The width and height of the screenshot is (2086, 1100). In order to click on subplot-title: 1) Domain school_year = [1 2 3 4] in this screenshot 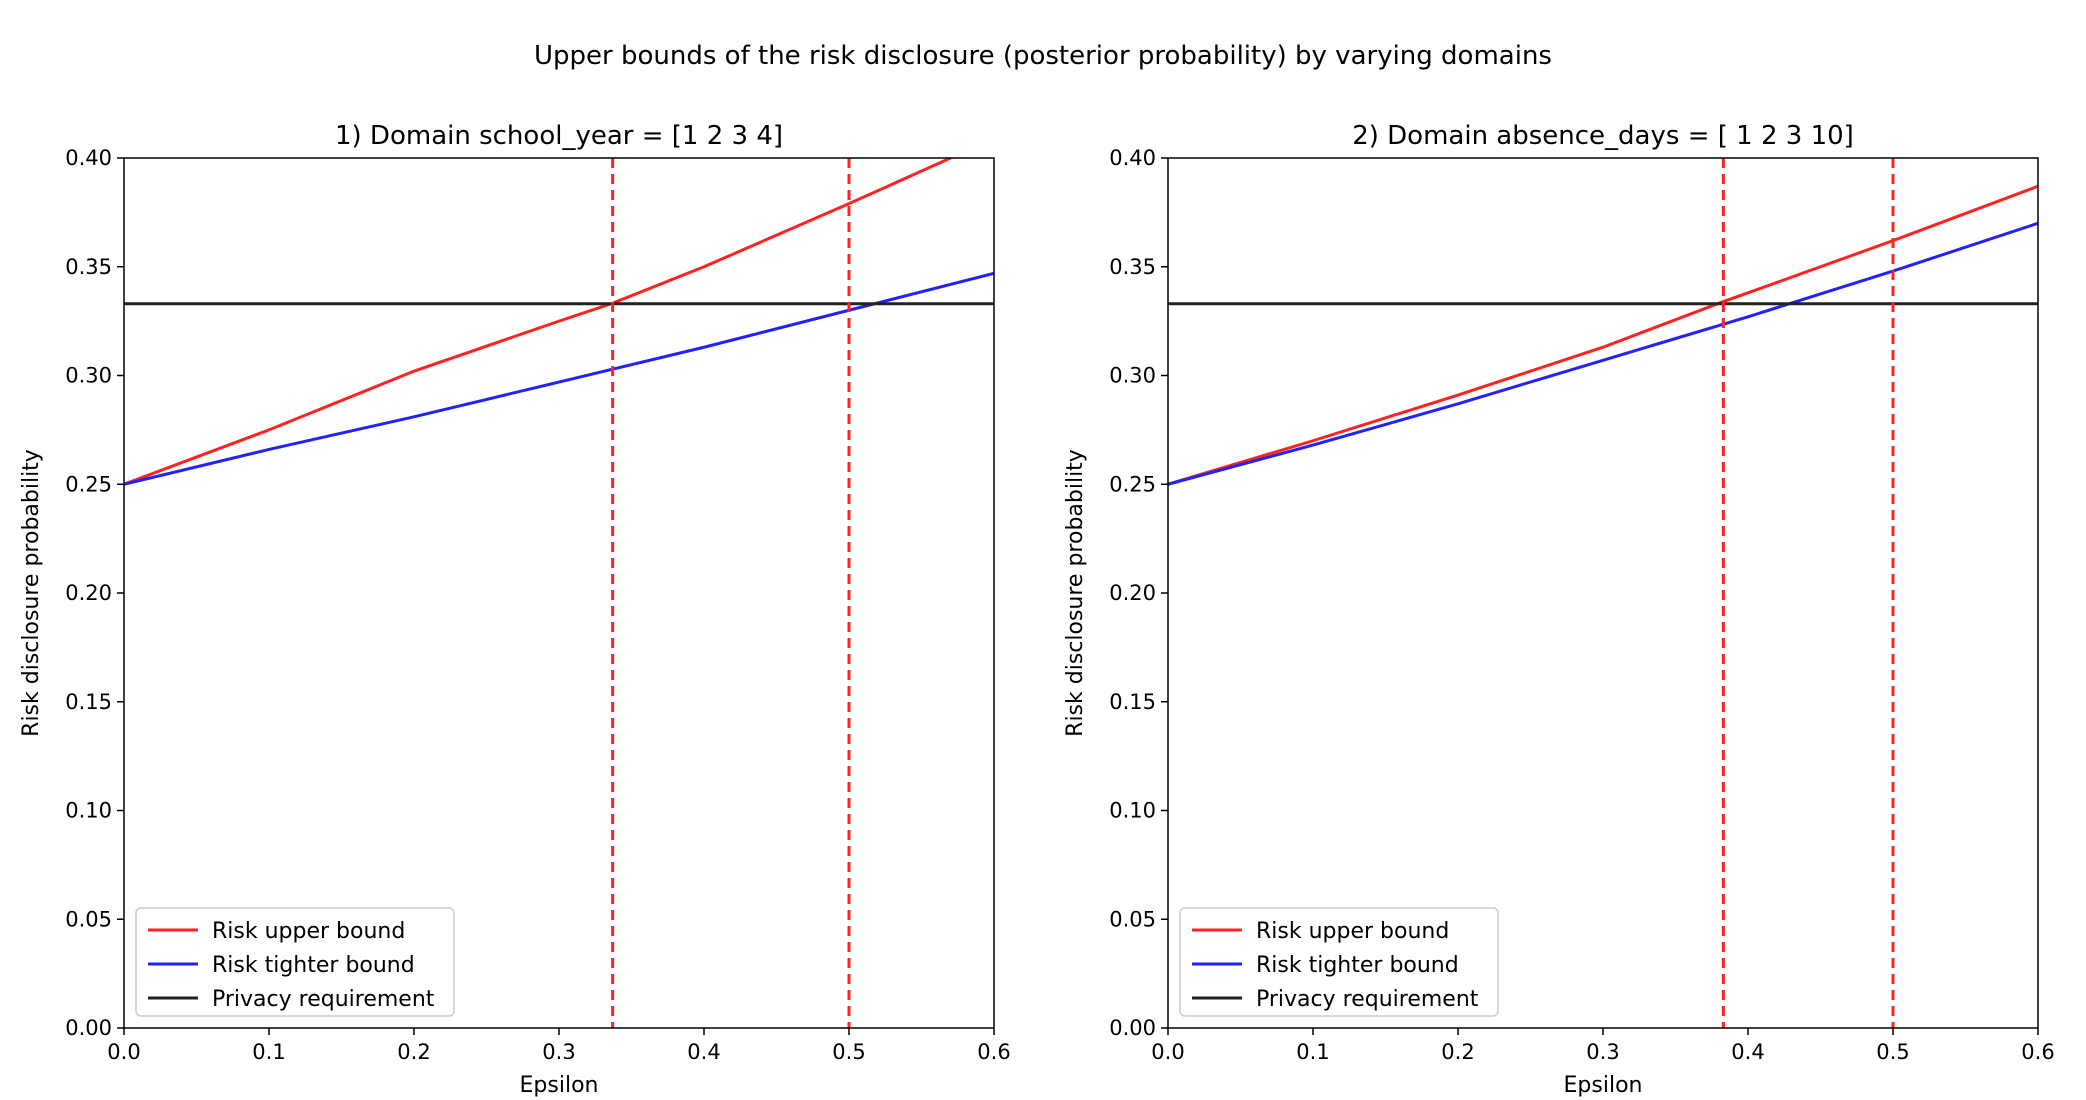, I will do `click(559, 136)`.